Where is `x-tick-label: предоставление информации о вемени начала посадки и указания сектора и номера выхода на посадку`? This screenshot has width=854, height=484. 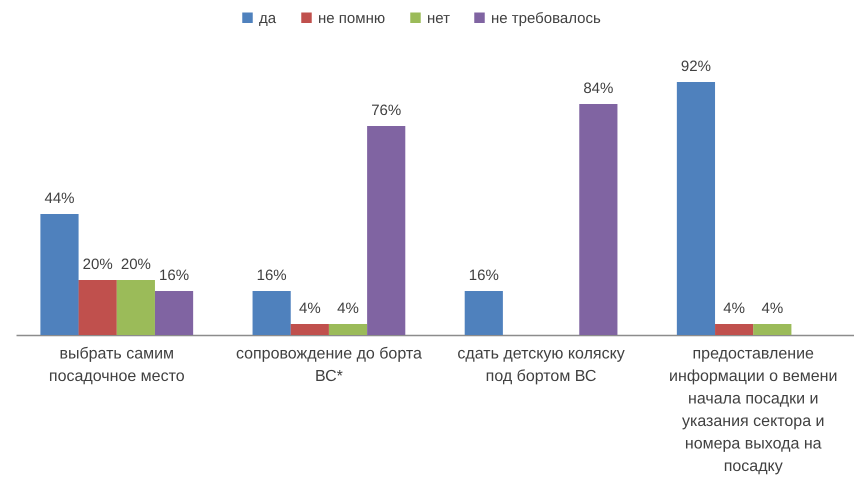
x-tick-label: предоставление информации о вемени начала посадки и указания сектора и номера выхода на посадку is located at coordinates (753, 410).